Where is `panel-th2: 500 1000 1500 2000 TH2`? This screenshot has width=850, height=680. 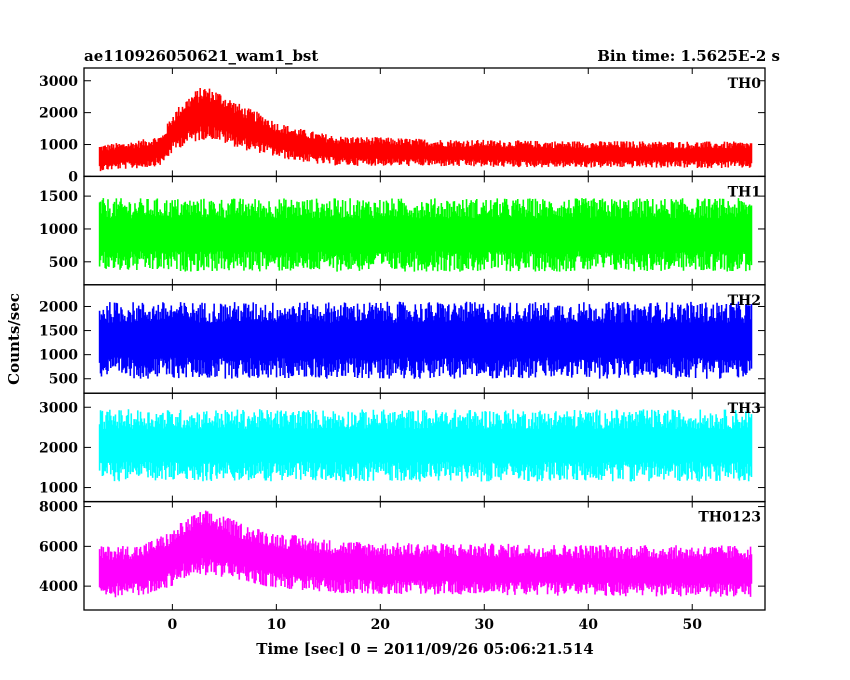 panel-th2: 500 1000 1500 2000 TH2 is located at coordinates (402, 339).